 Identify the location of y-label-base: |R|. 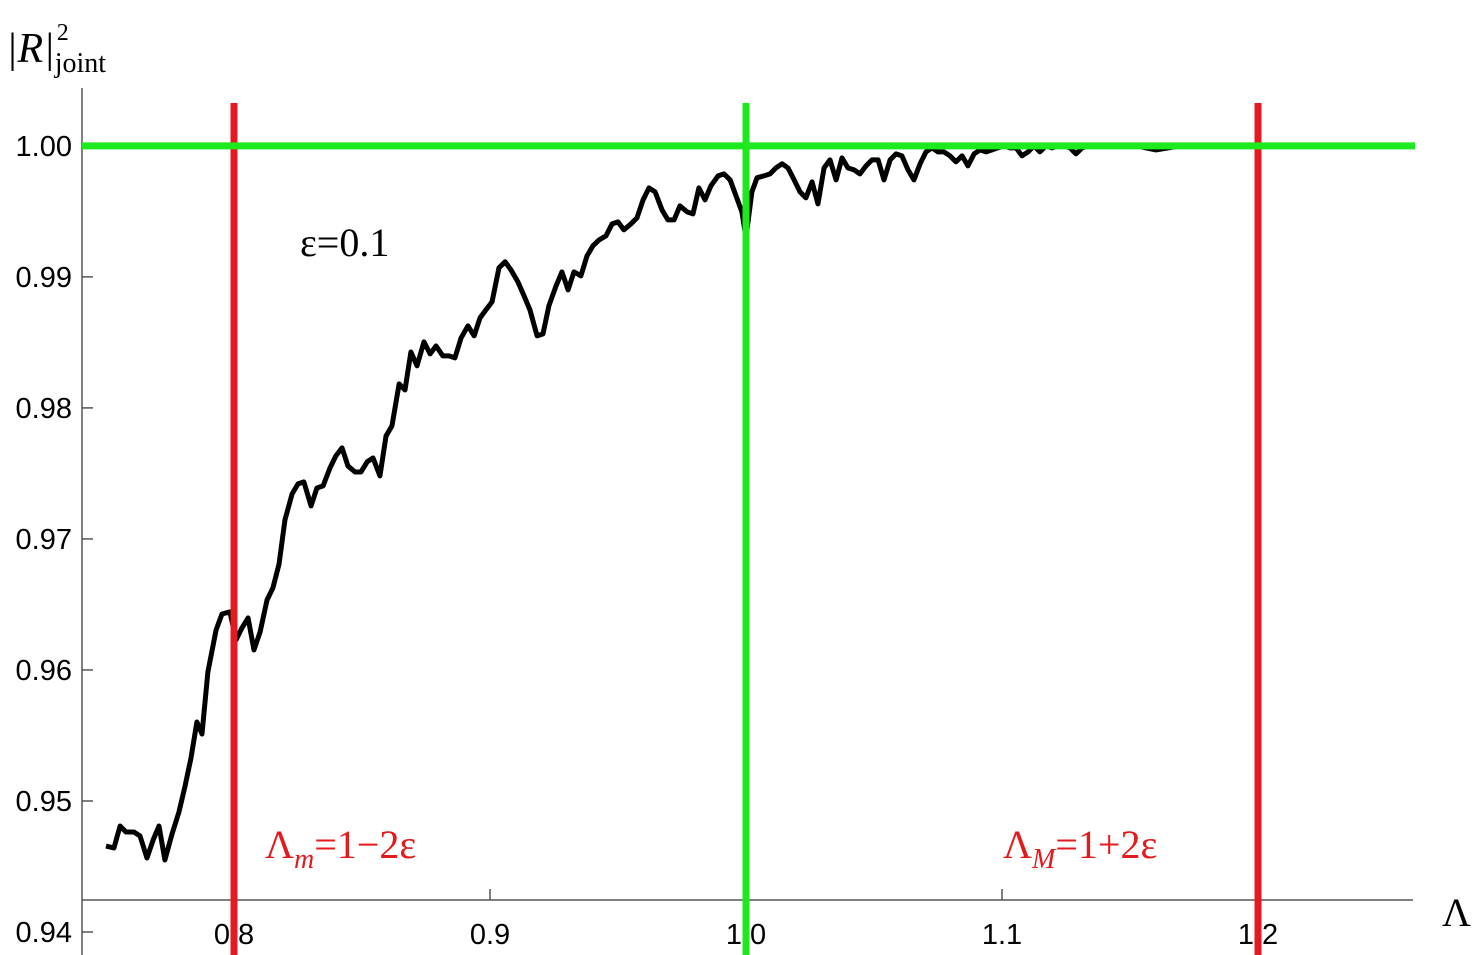
(30, 49).